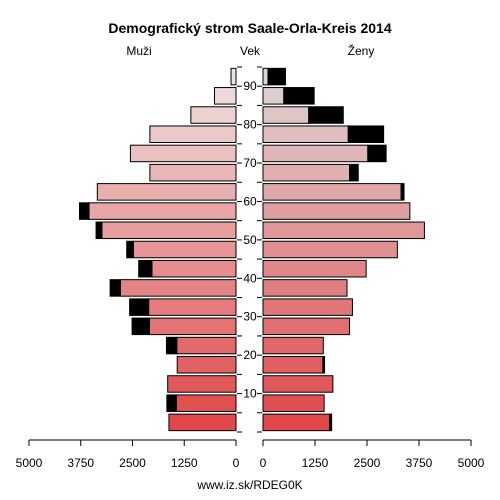 The image size is (500, 500). What do you see at coordinates (29, 463) in the screenshot?
I see `x-tick-label-left-5000: 5000` at bounding box center [29, 463].